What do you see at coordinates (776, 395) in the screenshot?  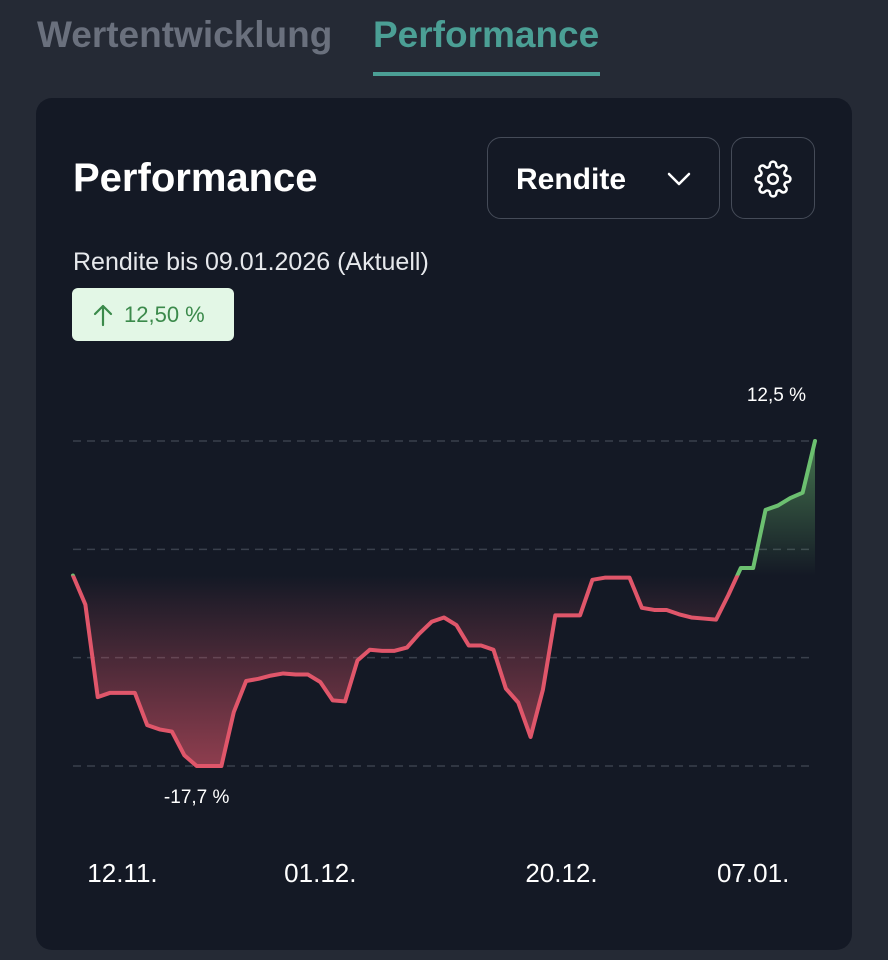 I see `annotation: 12,5 %` at bounding box center [776, 395].